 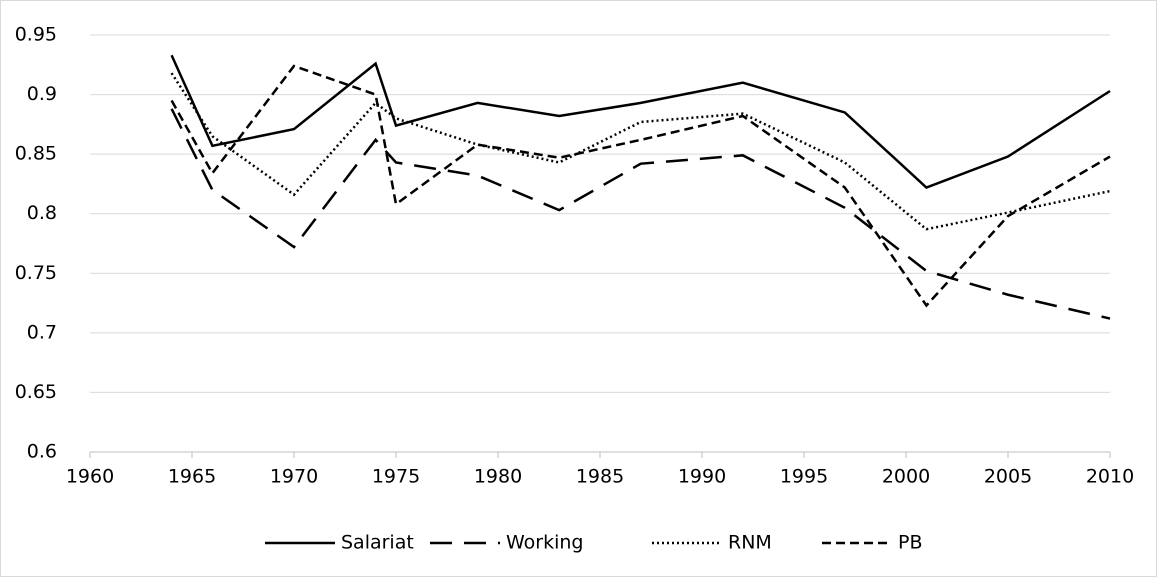 What do you see at coordinates (377, 543) in the screenshot?
I see `legend-label: Salariat` at bounding box center [377, 543].